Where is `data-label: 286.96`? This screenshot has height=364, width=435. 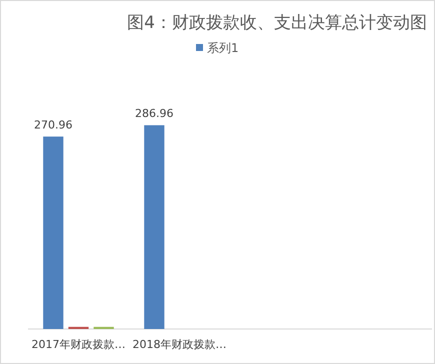 data-label: 286.96 is located at coordinates (154, 113).